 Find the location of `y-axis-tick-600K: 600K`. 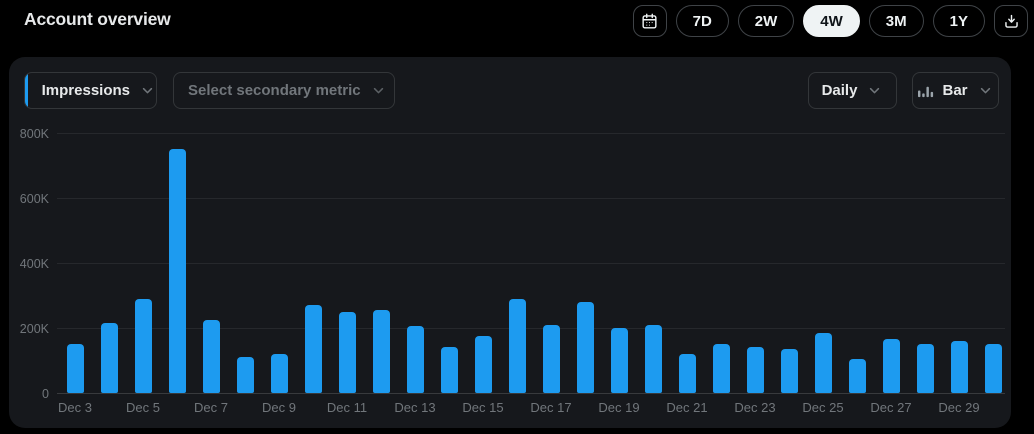

y-axis-tick-600K: 600K is located at coordinates (34, 198).